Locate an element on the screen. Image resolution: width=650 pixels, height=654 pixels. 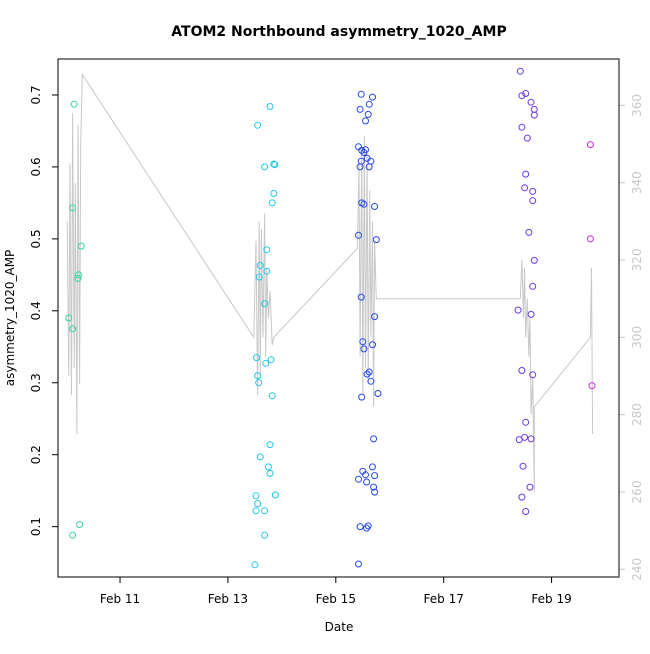
y-tick-label: 0.6 is located at coordinates (36, 166).